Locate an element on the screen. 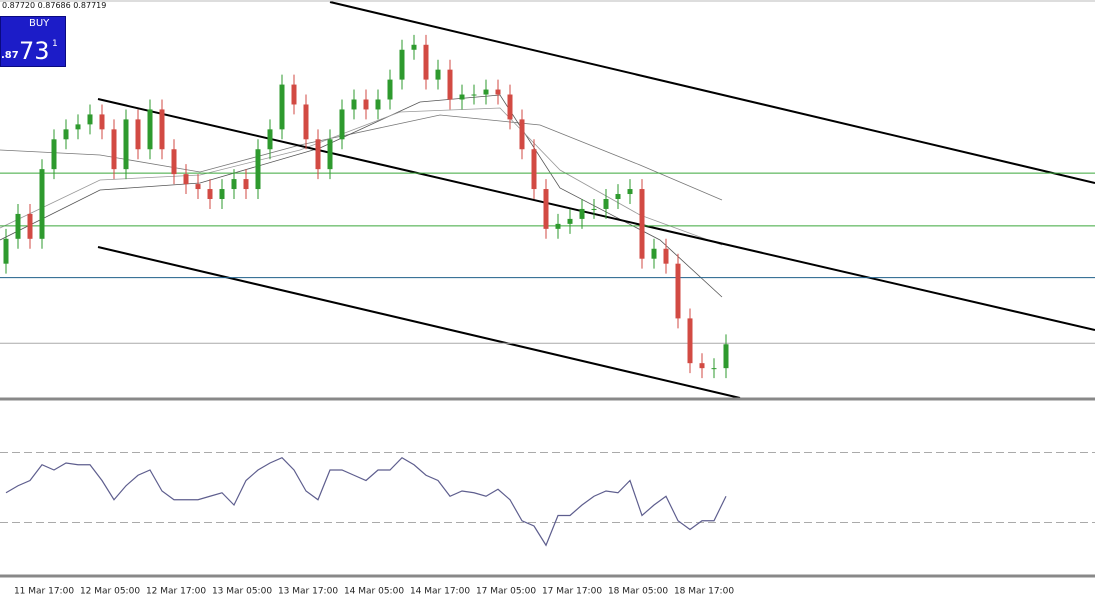 This screenshot has height=600, width=1095. x-tick-label: 14 Mar 17:00 is located at coordinates (440, 592).